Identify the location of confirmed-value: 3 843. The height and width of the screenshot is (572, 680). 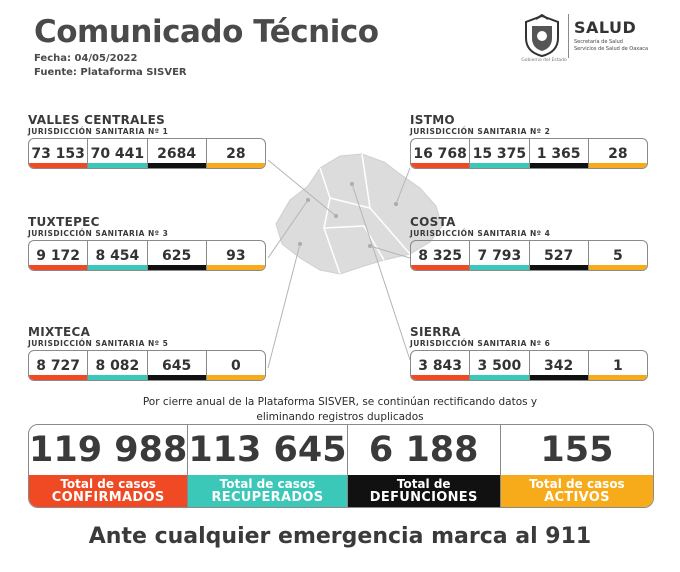
(441, 365).